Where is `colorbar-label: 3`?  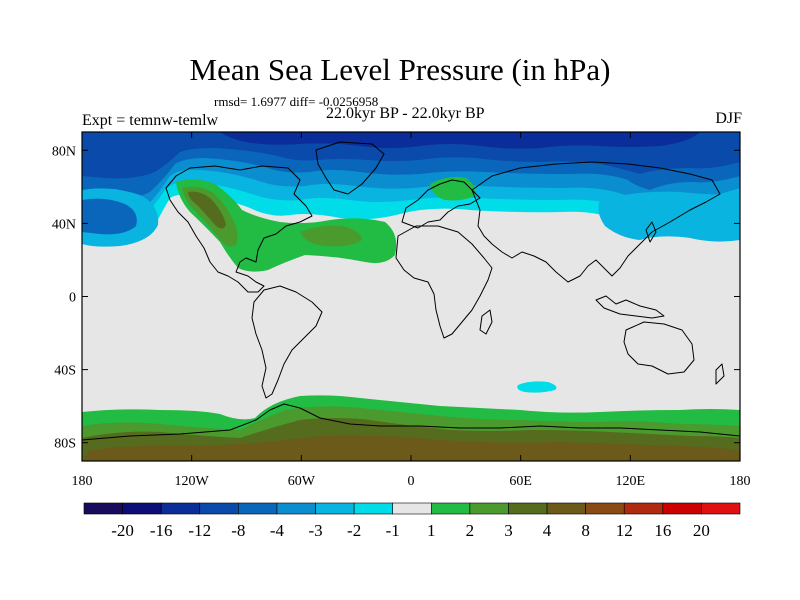
colorbar-label: 3 is located at coordinates (508, 530).